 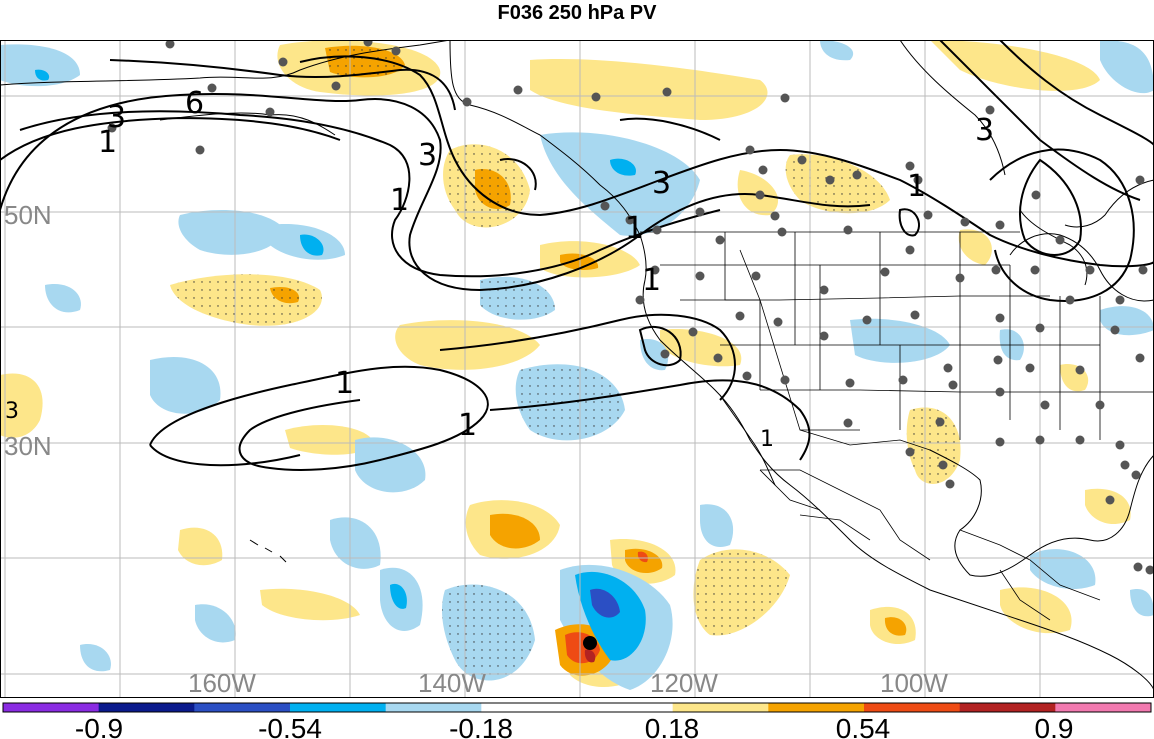 What do you see at coordinates (863, 726) in the screenshot?
I see `colorbar-tick-label: 0.54` at bounding box center [863, 726].